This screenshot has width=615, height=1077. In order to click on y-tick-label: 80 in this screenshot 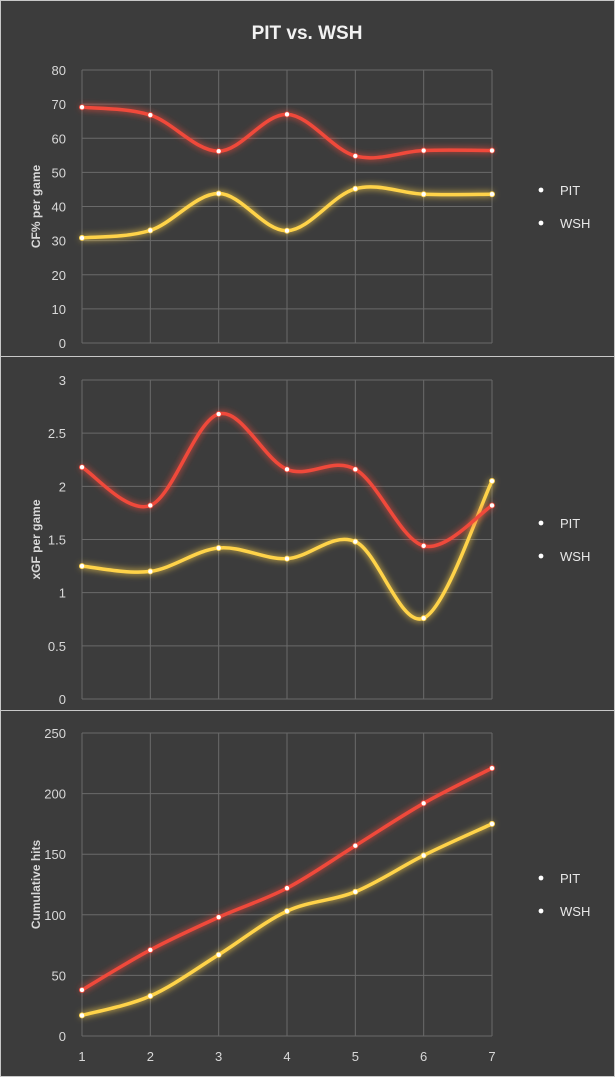, I will do `click(59, 70)`.